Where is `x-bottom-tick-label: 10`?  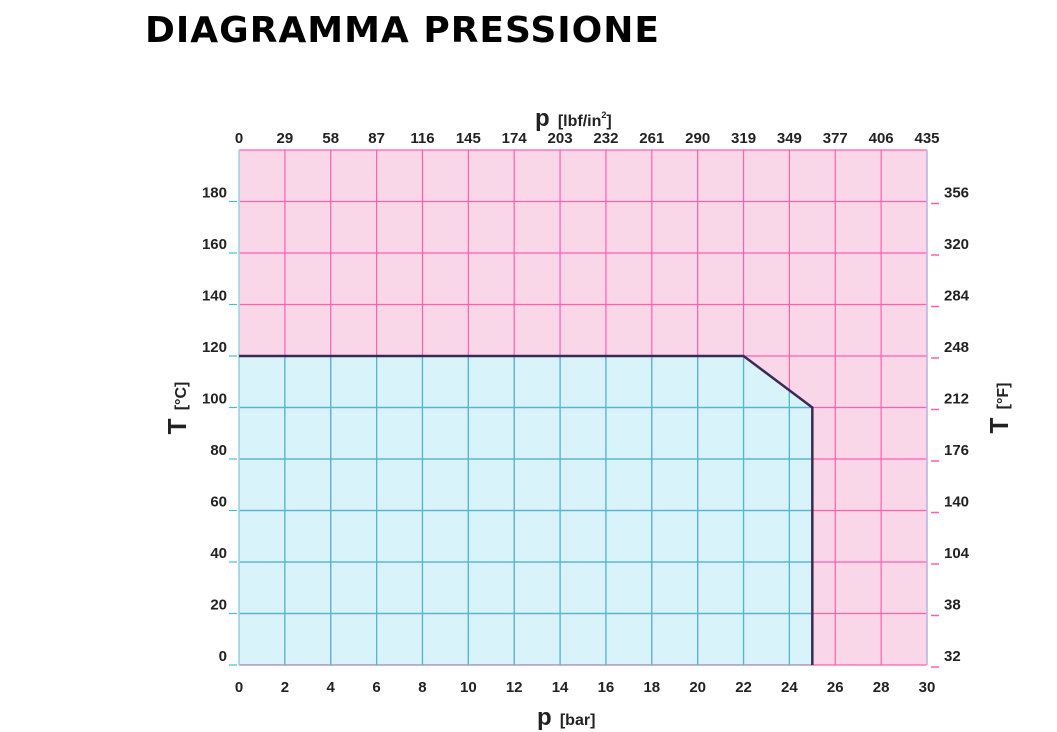
x-bottom-tick-label: 10 is located at coordinates (468, 687).